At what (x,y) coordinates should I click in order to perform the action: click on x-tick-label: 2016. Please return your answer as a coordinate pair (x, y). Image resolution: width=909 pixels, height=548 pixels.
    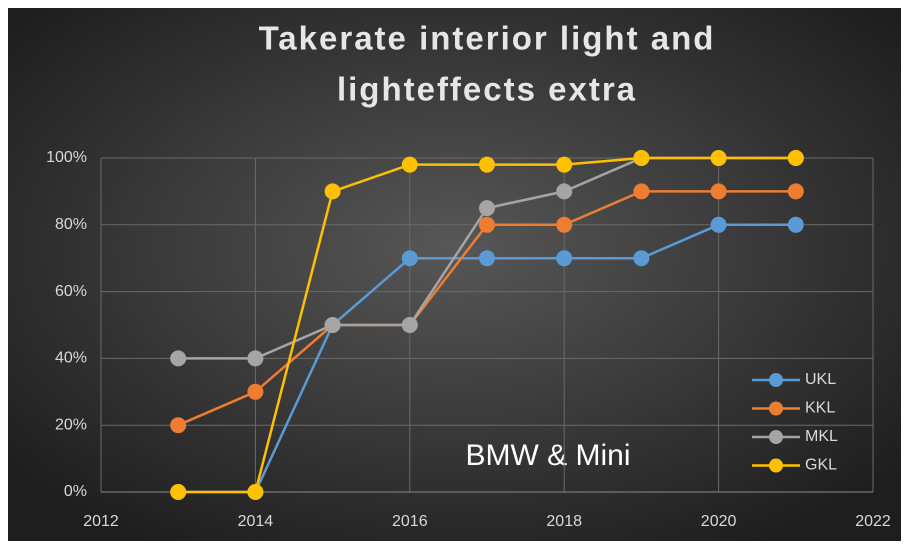
    Looking at the image, I should click on (410, 521).